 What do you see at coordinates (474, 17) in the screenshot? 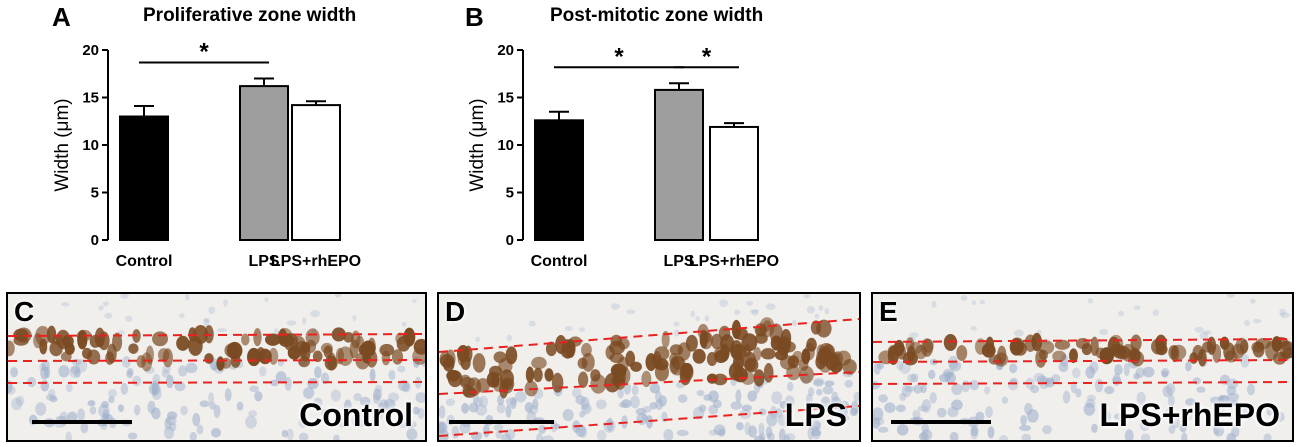
I see `panel-letter-b: B` at bounding box center [474, 17].